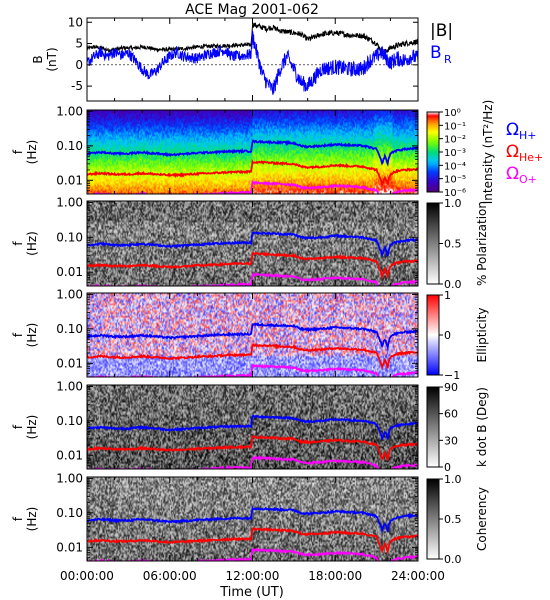 Image resolution: width=550 pixels, height=600 pixels. What do you see at coordinates (253, 576) in the screenshot?
I see `x-tick-label: 12:00:00` at bounding box center [253, 576].